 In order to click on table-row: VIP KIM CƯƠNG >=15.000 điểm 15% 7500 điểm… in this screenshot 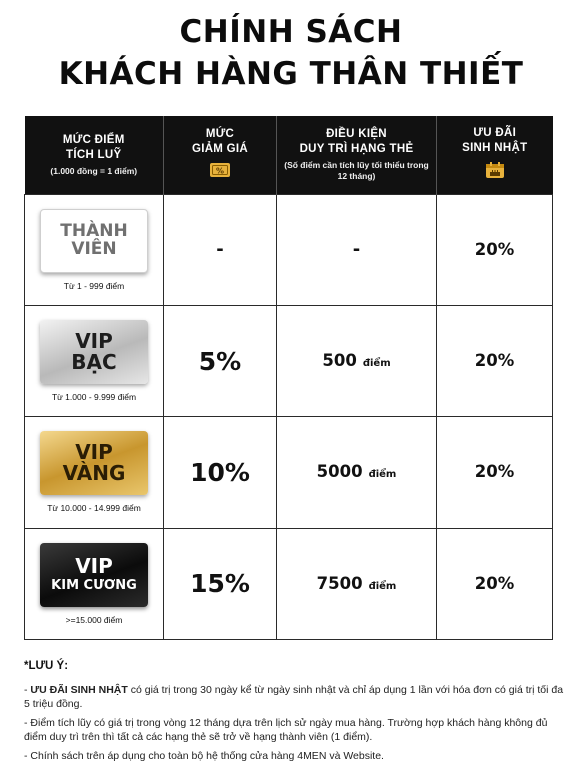, I will do `click(288, 584)`.